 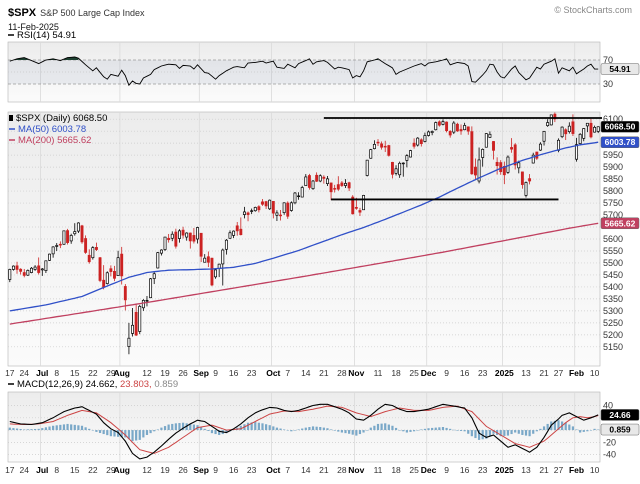 What do you see at coordinates (183, 470) in the screenshot?
I see `svg-text: 26` at bounding box center [183, 470].